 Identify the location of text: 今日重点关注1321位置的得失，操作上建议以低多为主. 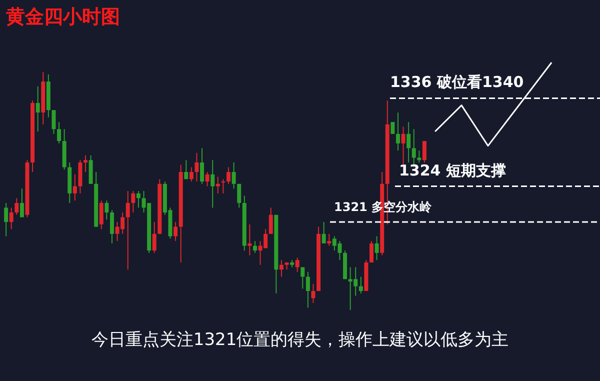
(300, 340).